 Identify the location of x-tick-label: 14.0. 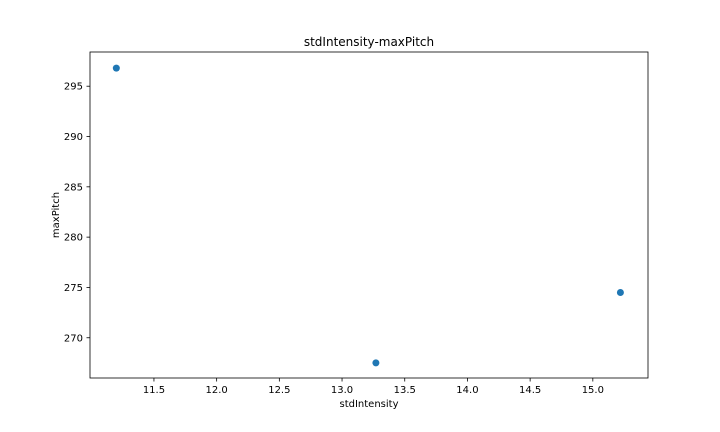
(467, 390).